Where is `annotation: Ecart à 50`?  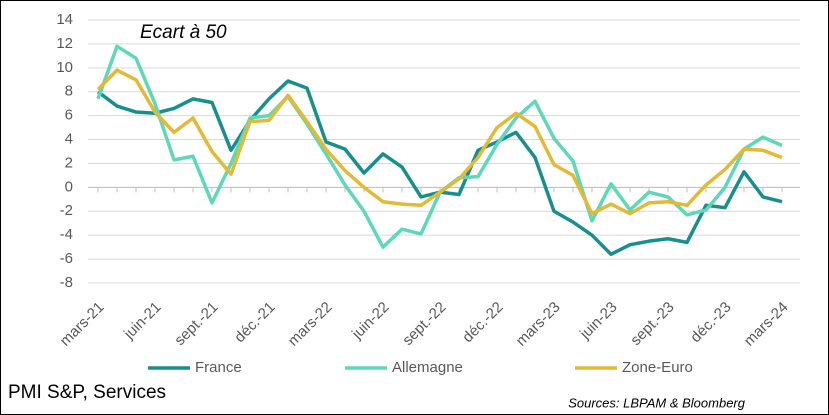
annotation: Ecart à 50 is located at coordinates (183, 32).